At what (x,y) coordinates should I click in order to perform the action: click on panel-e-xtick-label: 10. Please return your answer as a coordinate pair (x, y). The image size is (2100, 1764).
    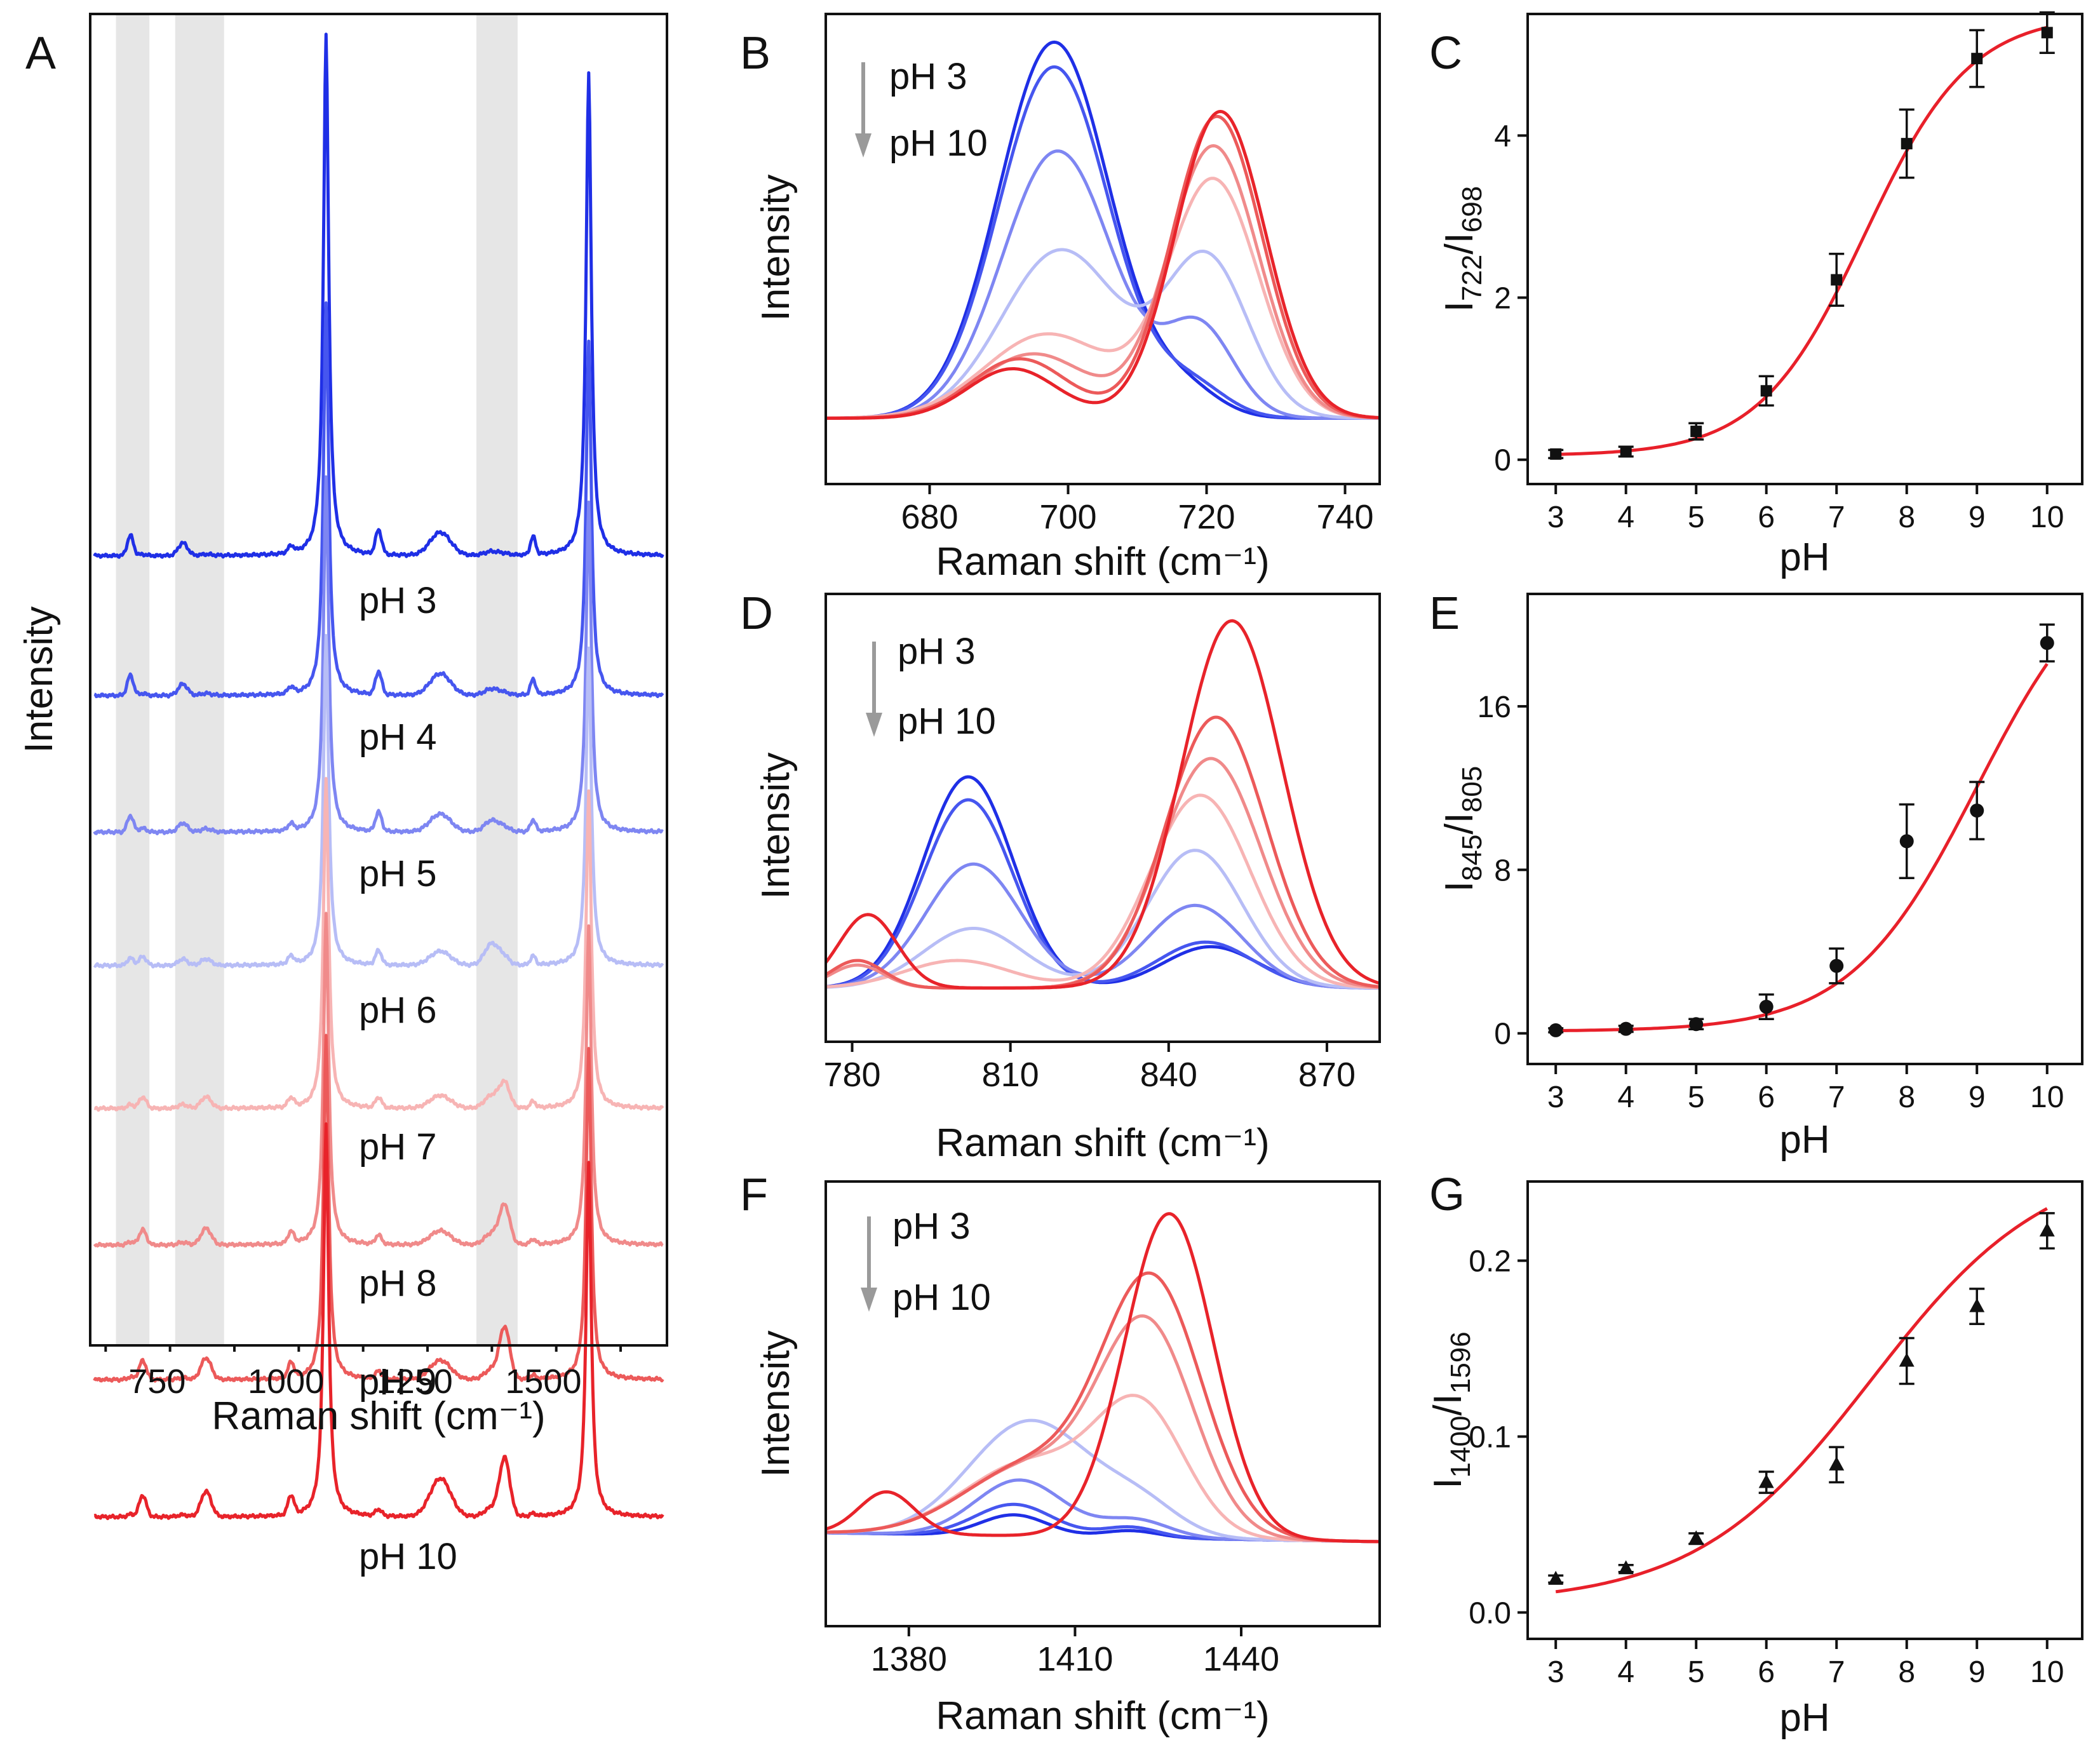
    Looking at the image, I should click on (2047, 1097).